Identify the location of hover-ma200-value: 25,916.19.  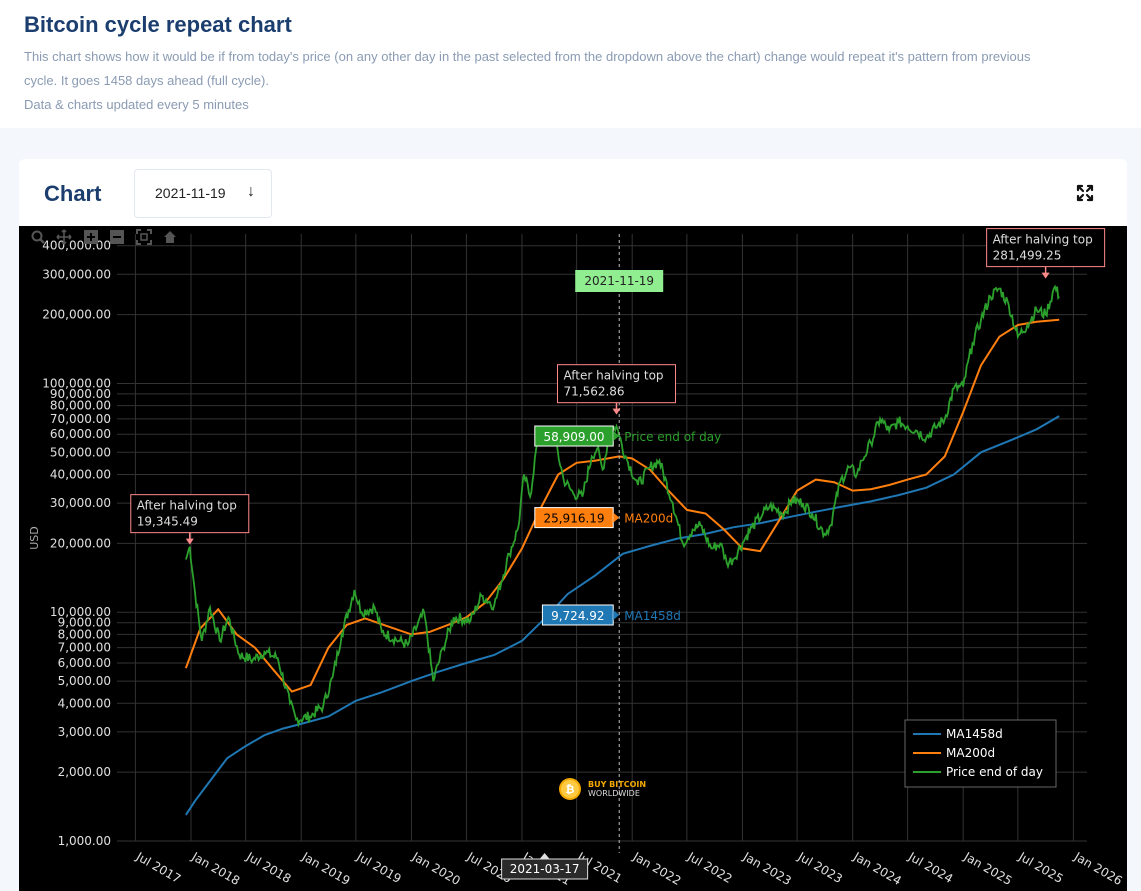
(573, 519).